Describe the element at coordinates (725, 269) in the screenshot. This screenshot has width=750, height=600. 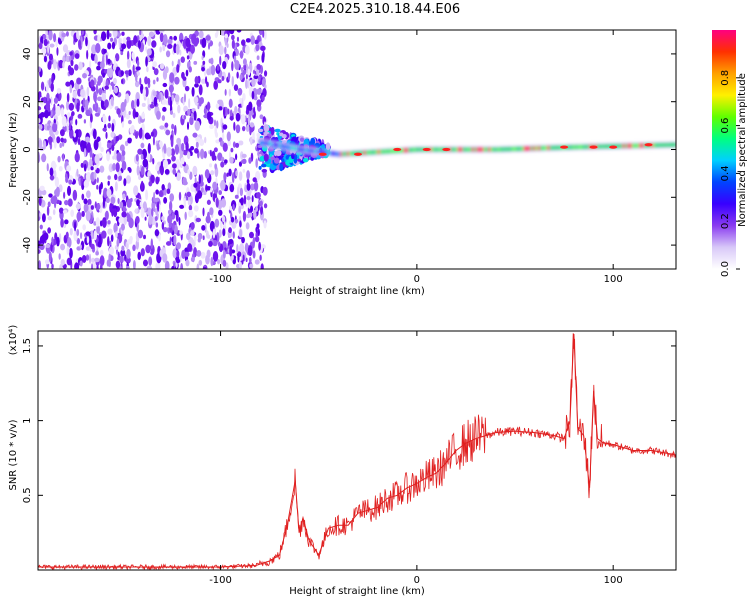
I see `colorbar-tick-label: 0.0` at that location.